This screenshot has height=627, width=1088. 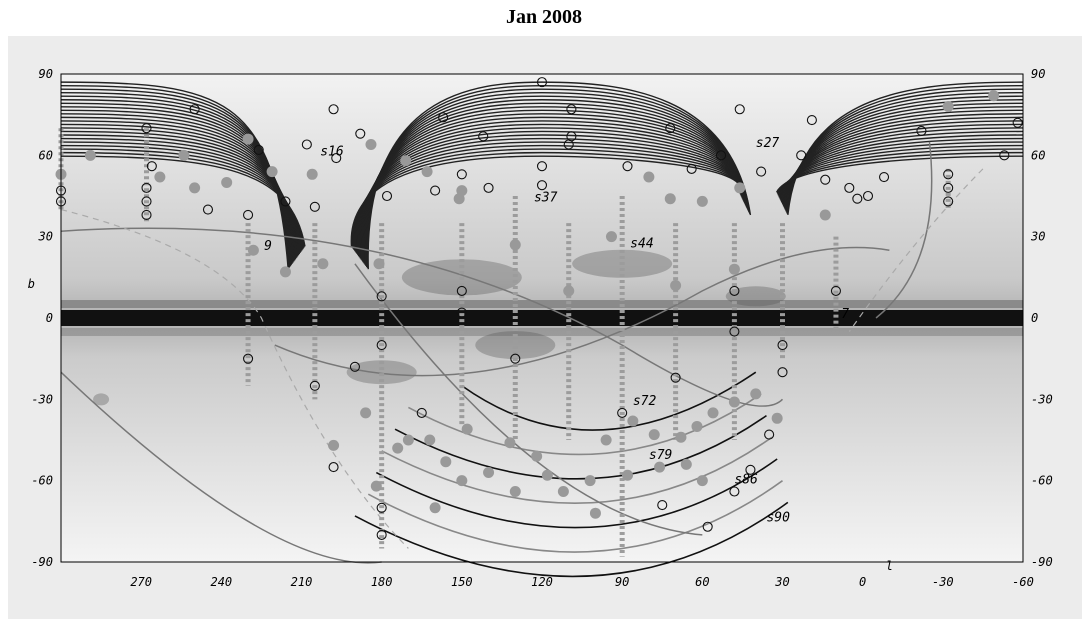 I want to click on x-axis-label: l, so click(x=889, y=566).